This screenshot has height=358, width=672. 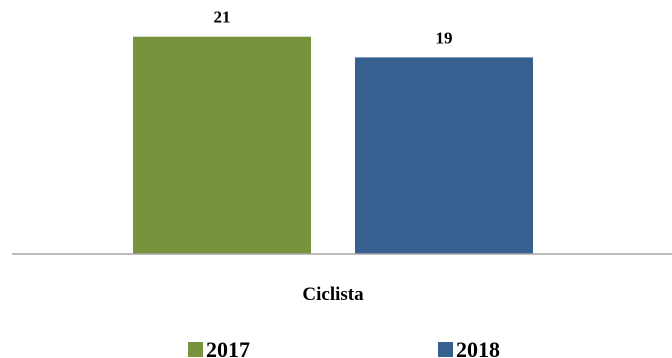 What do you see at coordinates (444, 37) in the screenshot?
I see `value-label-2018: 19` at bounding box center [444, 37].